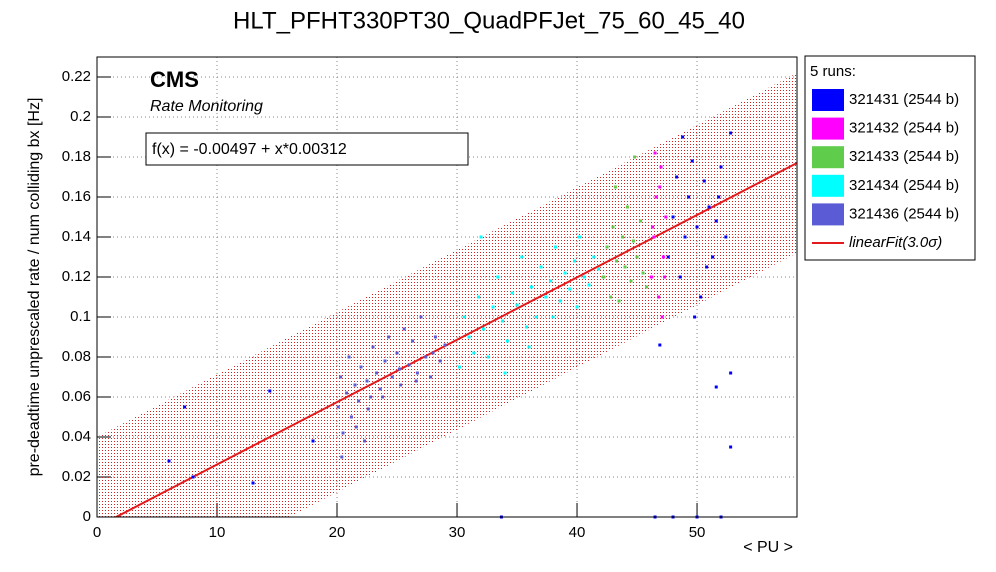  I want to click on y-tick-label: 0.2, so click(80, 116).